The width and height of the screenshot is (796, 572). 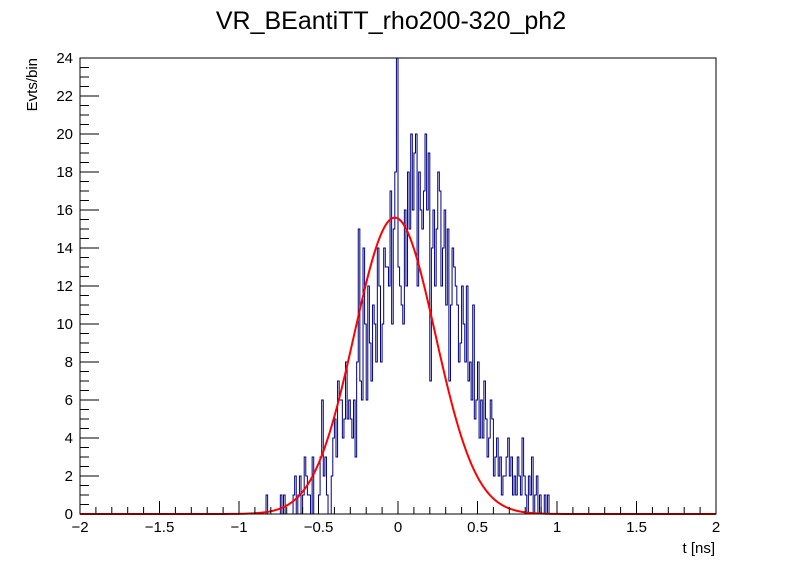 I want to click on x-tick-label: 1, so click(x=557, y=527).